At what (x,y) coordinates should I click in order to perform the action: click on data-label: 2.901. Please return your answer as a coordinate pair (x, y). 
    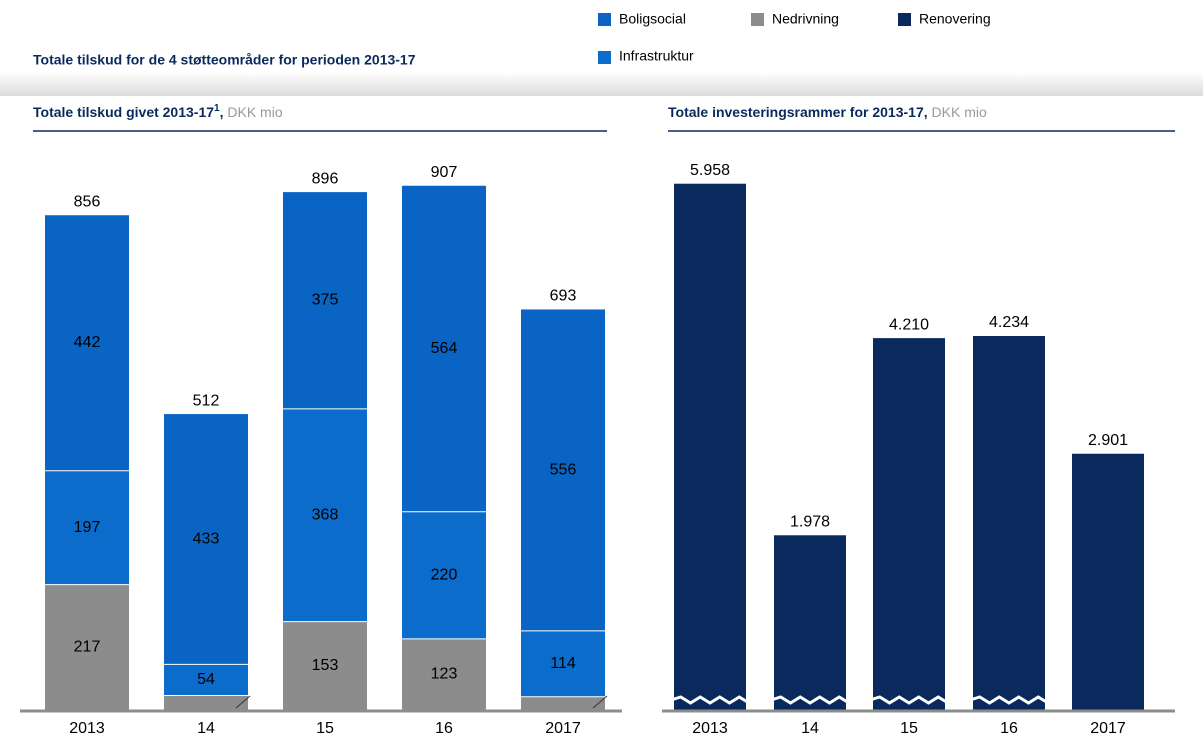
    Looking at the image, I should click on (1108, 440).